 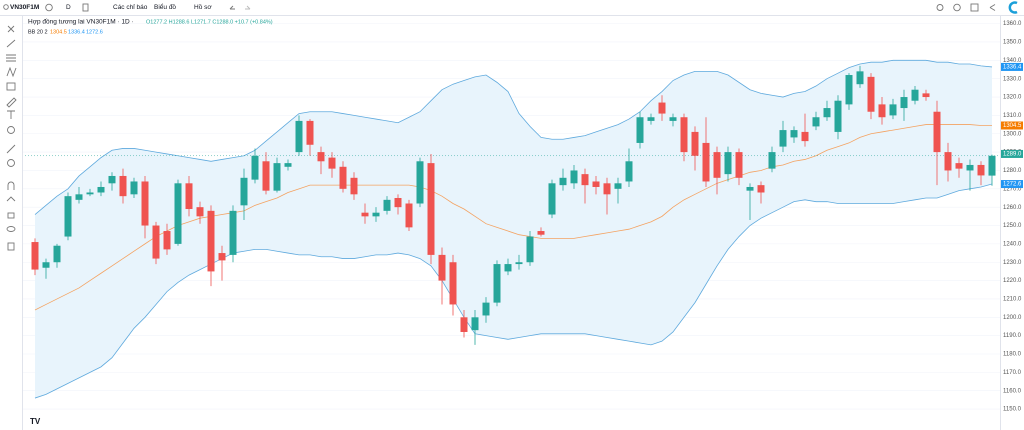 I want to click on y-tick-label: 1260.0, so click(x=1012, y=208).